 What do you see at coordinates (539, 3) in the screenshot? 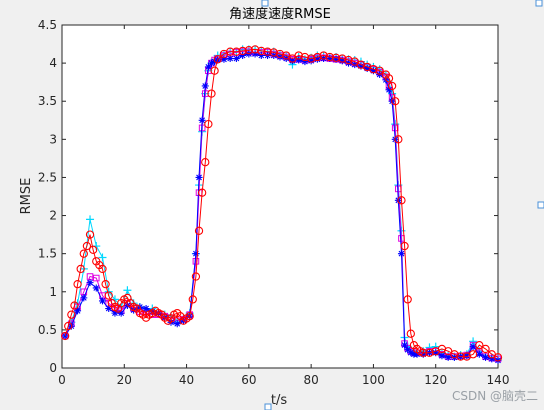
I see `resize-handle-top-right` at bounding box center [539, 3].